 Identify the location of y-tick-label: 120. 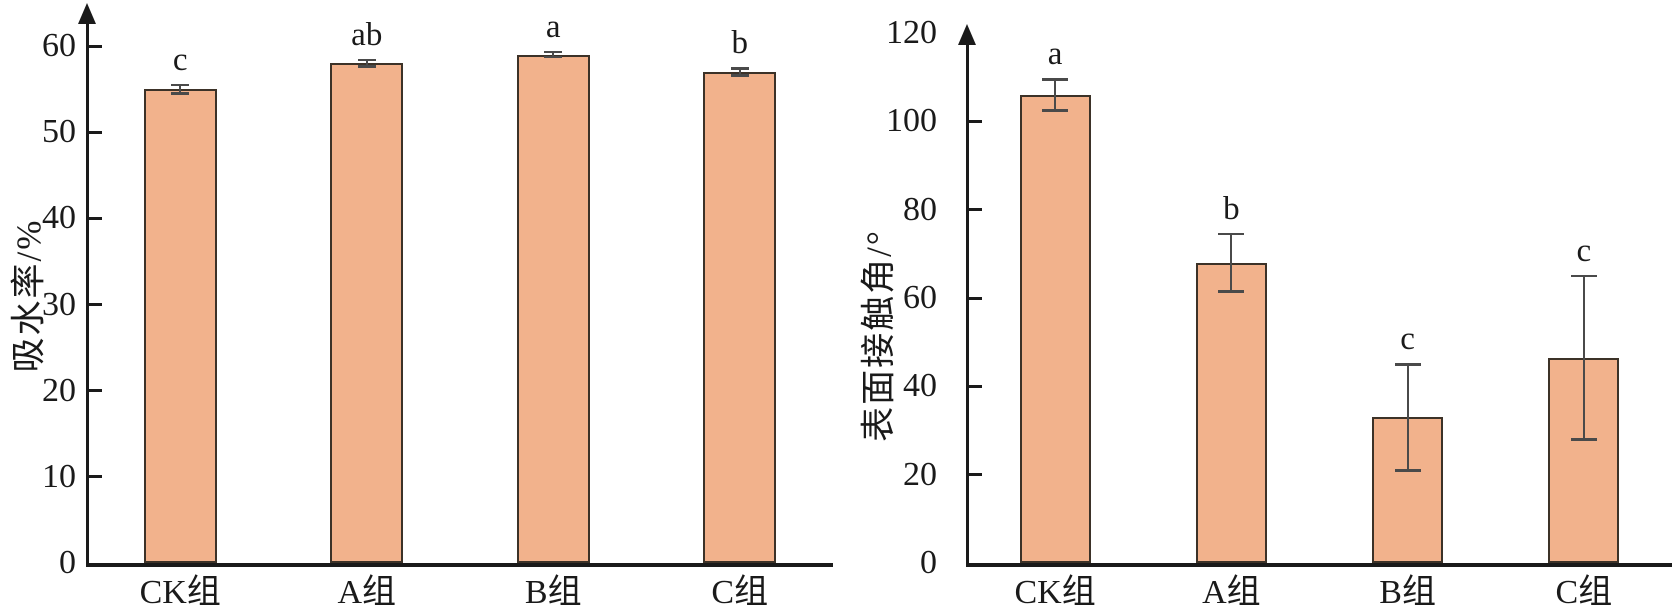
(911, 32).